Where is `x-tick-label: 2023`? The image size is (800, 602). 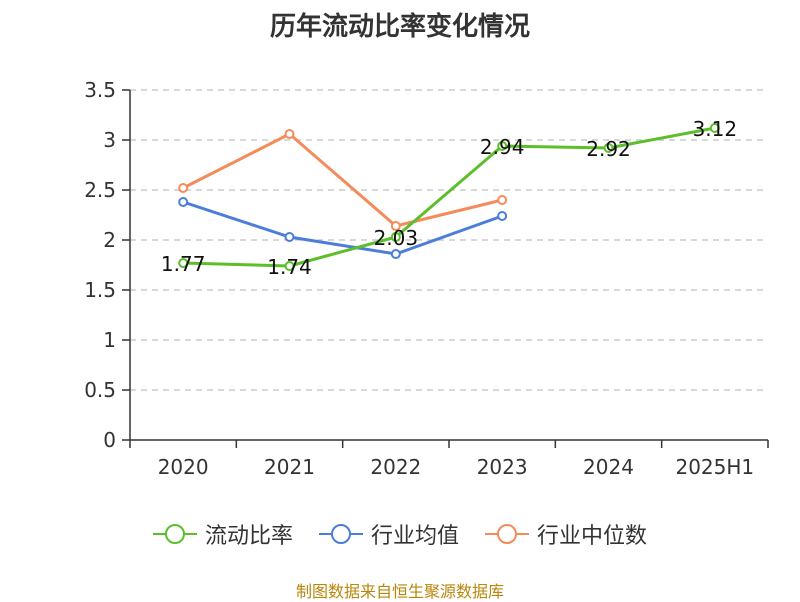 x-tick-label: 2023 is located at coordinates (502, 467).